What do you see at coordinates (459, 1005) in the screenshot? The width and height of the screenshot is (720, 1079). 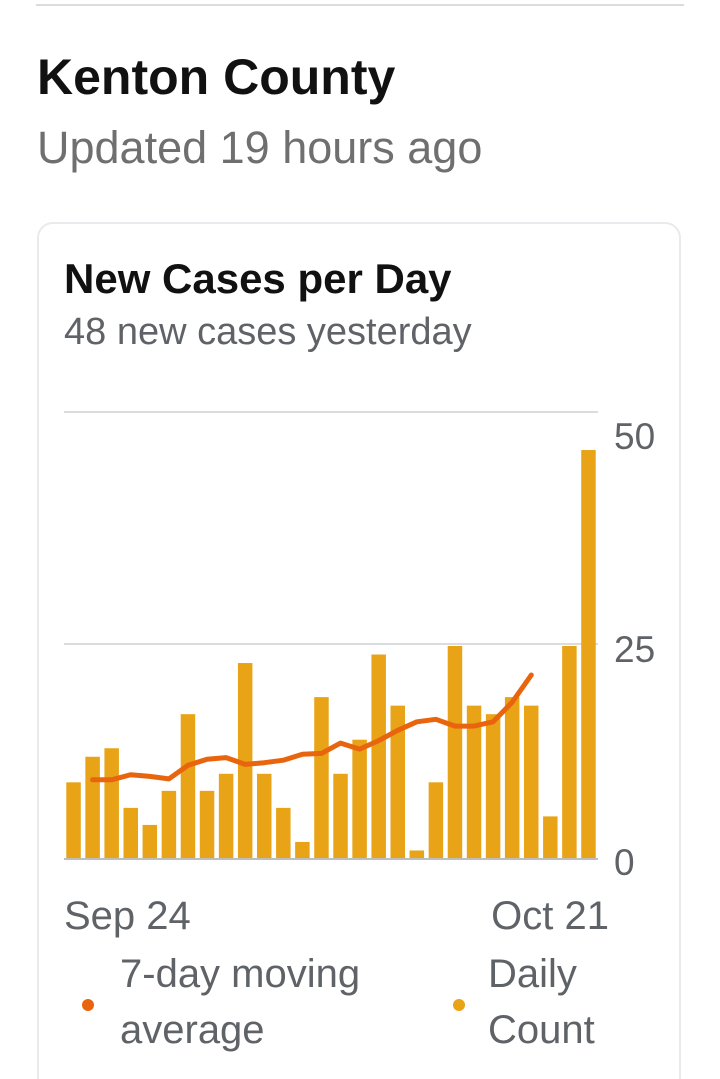 I see `daily-count-legend-dot` at bounding box center [459, 1005].